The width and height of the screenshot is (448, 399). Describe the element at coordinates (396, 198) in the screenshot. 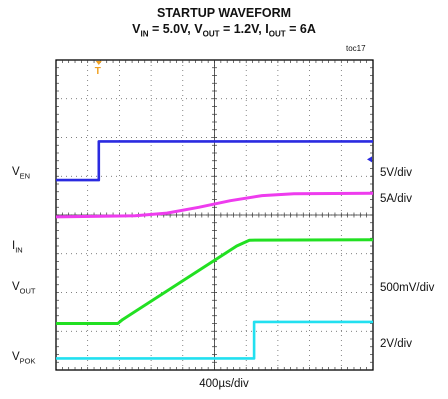

I see `channel-scale-in: 5A/div` at that location.